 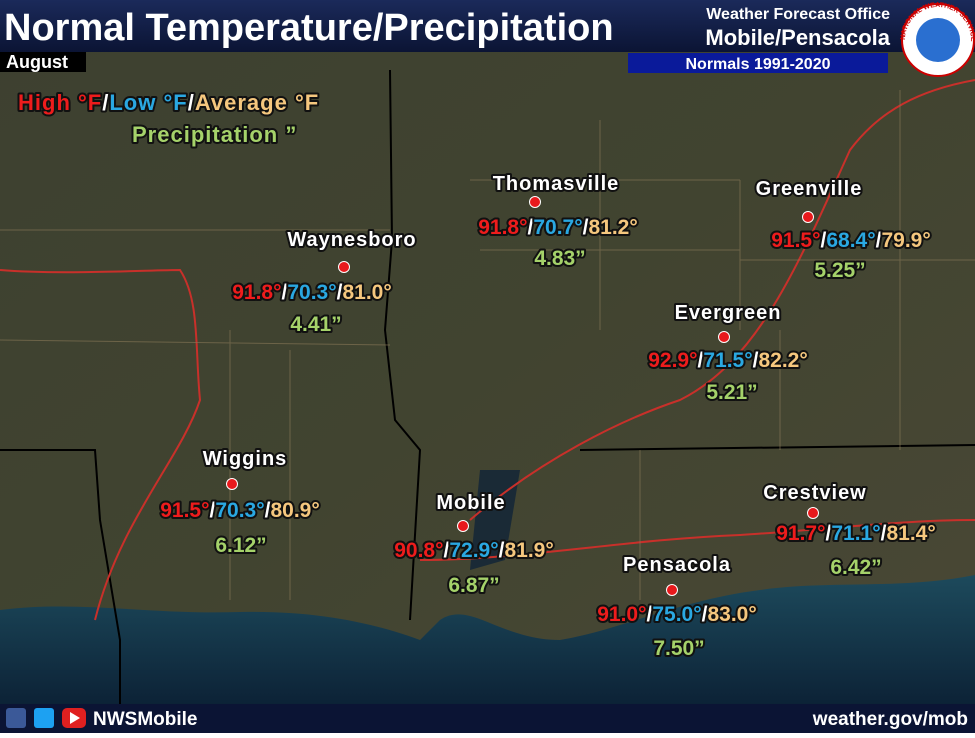 I want to click on precipitation: 6.42”, so click(x=855, y=567).